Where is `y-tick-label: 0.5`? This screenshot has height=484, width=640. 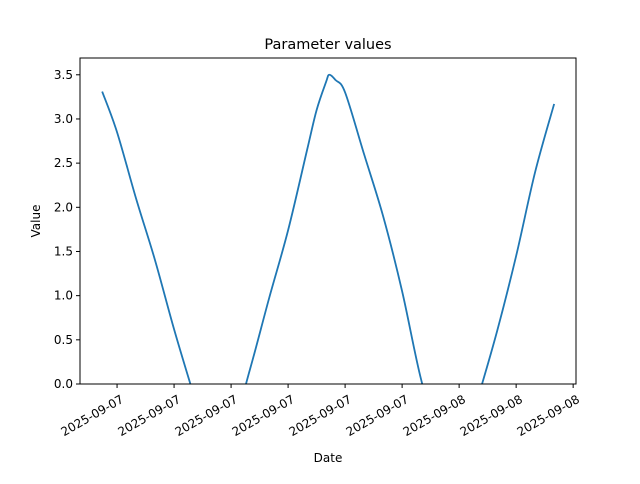 y-tick-label: 0.5 is located at coordinates (63, 340).